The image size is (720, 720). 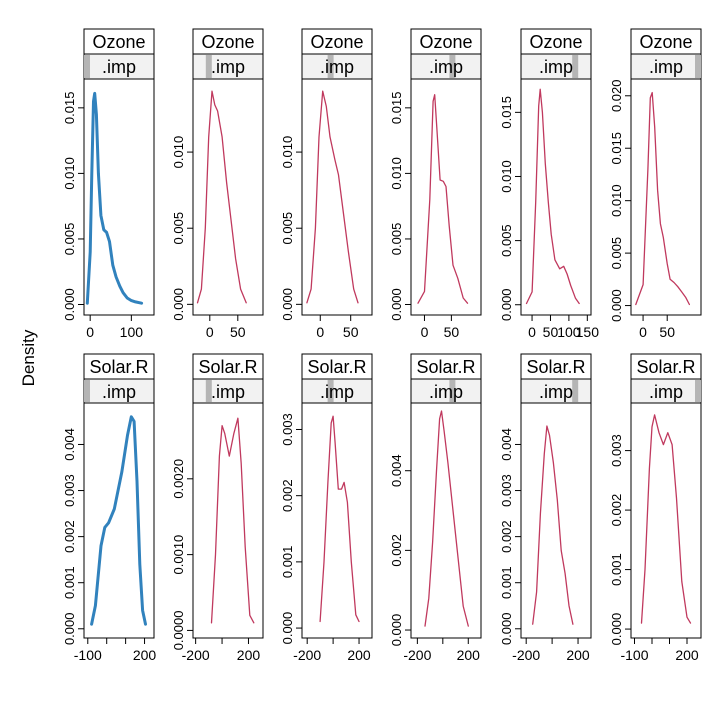 I want to click on panel-ozone-3: Ozone .imp 0.000 0.005 0.010 0.015 0 50, so click(x=435, y=184).